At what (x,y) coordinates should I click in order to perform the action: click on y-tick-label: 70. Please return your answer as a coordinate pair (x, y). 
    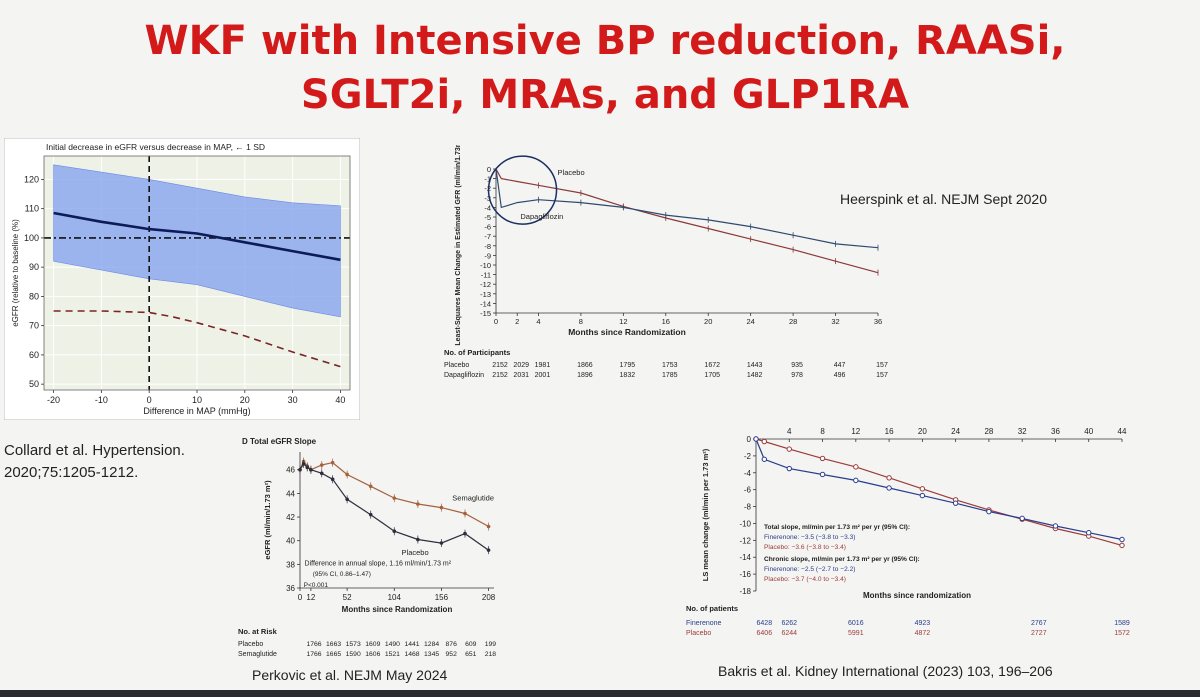
    Looking at the image, I should click on (34, 326).